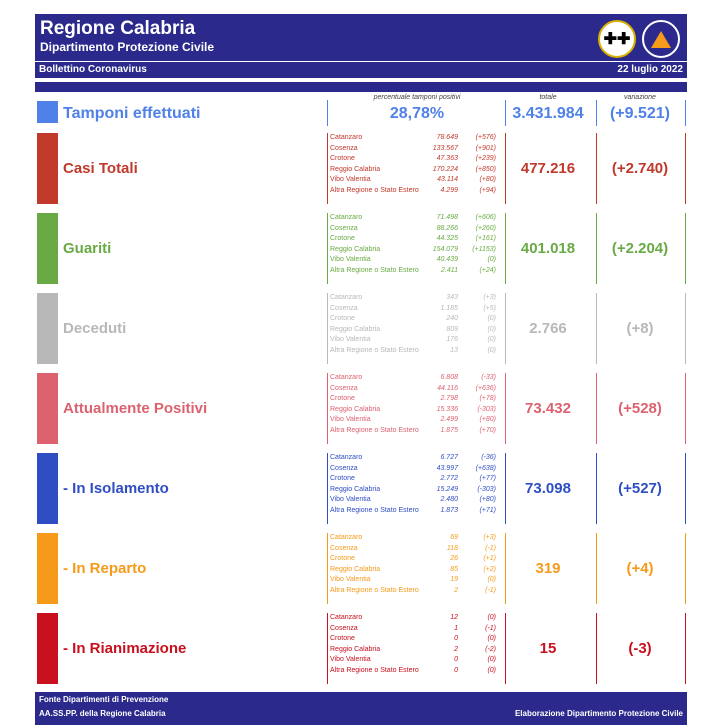 This screenshot has width=713, height=725. What do you see at coordinates (640, 113) in the screenshot?
I see `variazione-value: (+9.521)` at bounding box center [640, 113].